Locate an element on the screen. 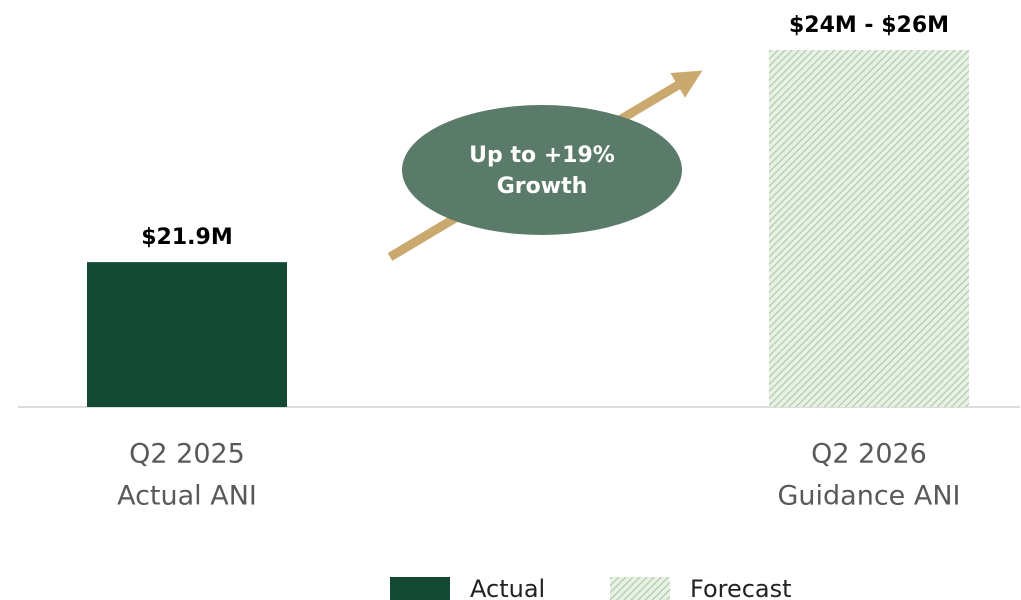  x-tick-label: Actual ANI is located at coordinates (187, 496).